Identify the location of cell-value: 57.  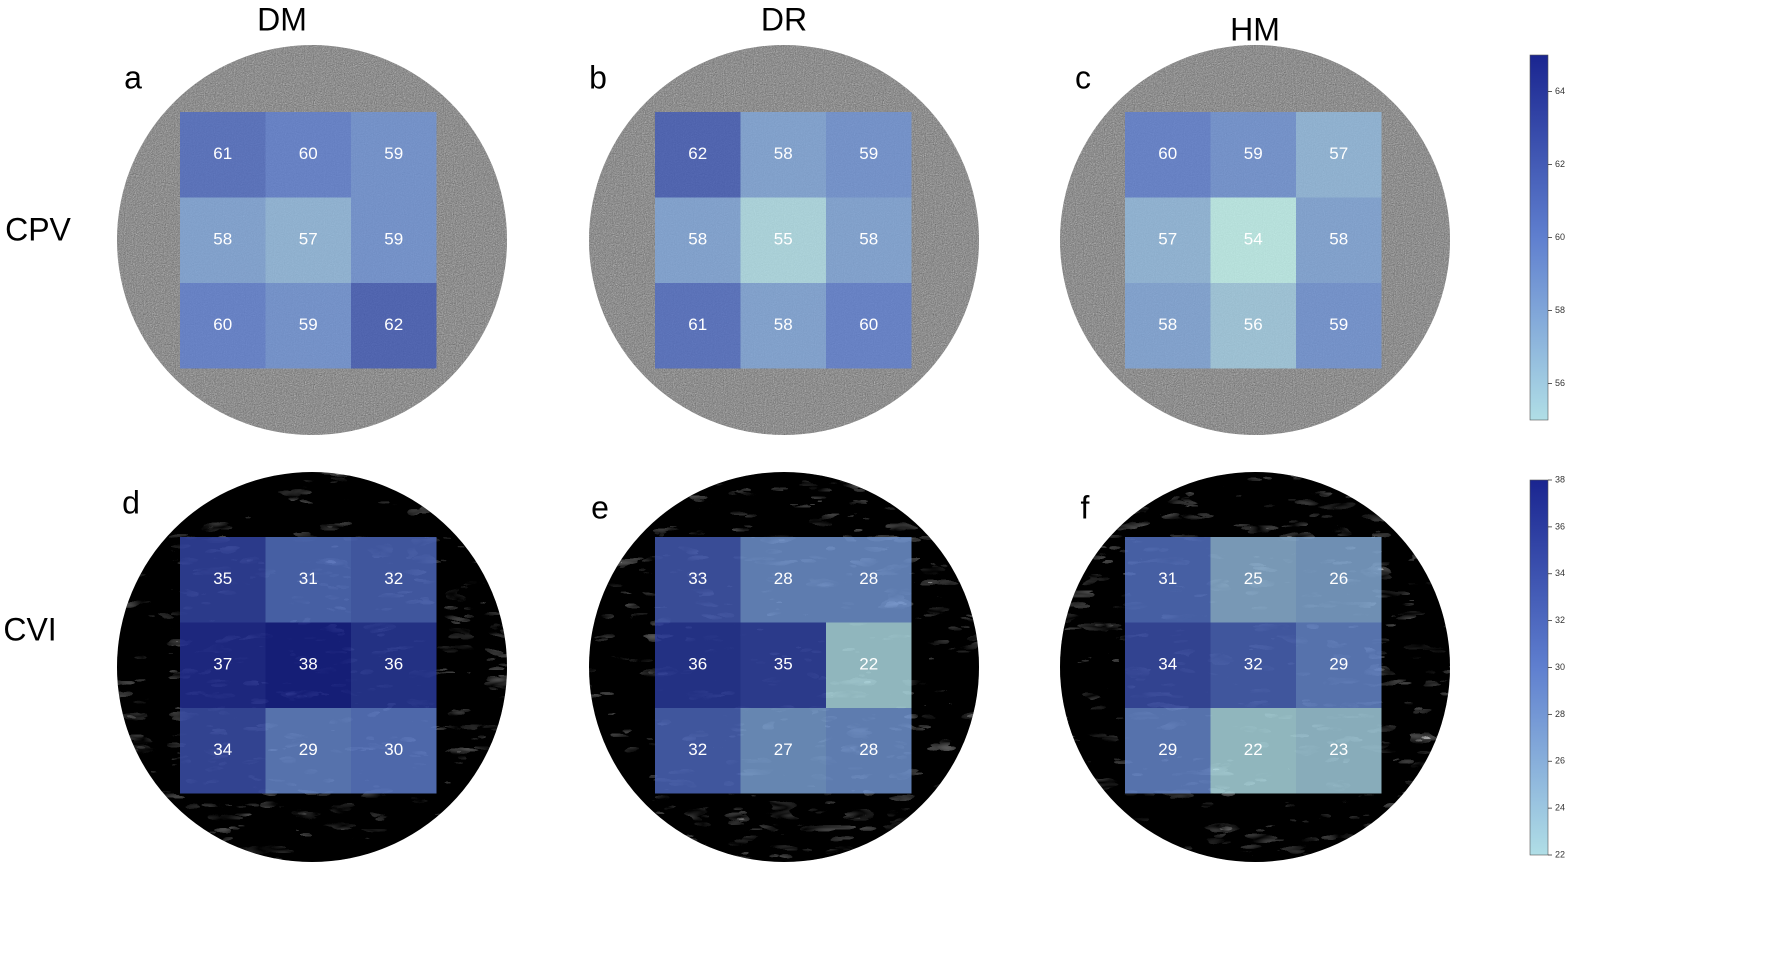
(1167, 239).